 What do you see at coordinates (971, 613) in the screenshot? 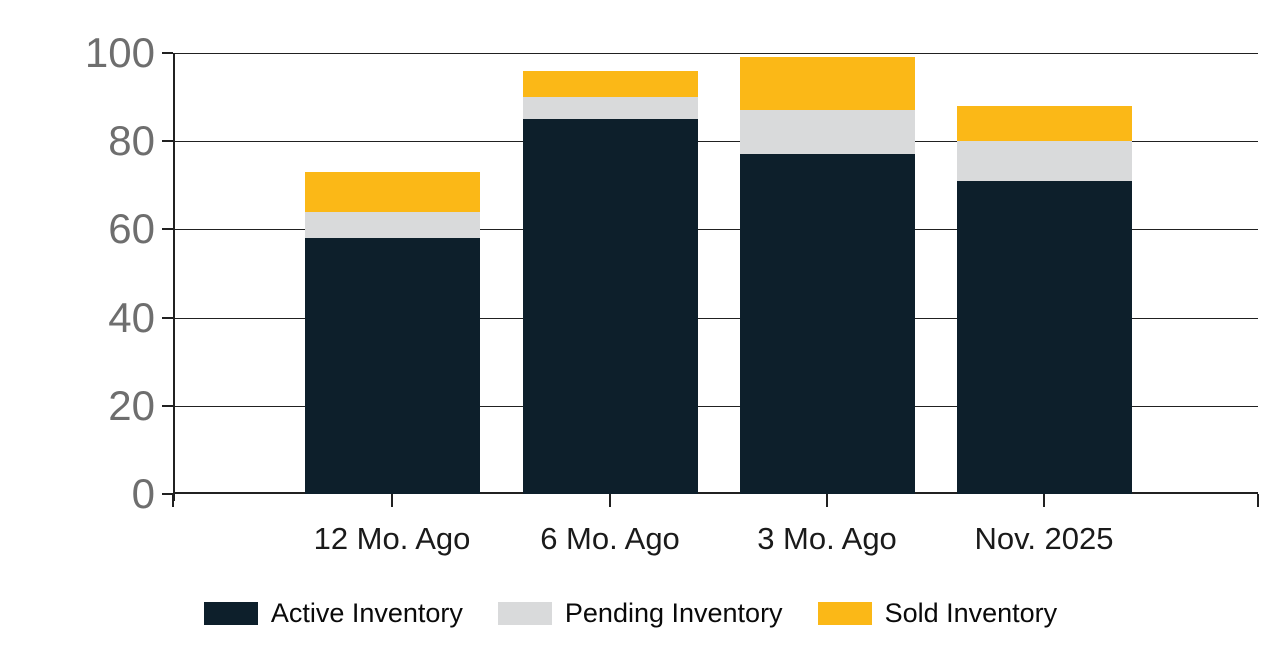
I see `legend-label-sold-inventory: Sold Inventory` at bounding box center [971, 613].